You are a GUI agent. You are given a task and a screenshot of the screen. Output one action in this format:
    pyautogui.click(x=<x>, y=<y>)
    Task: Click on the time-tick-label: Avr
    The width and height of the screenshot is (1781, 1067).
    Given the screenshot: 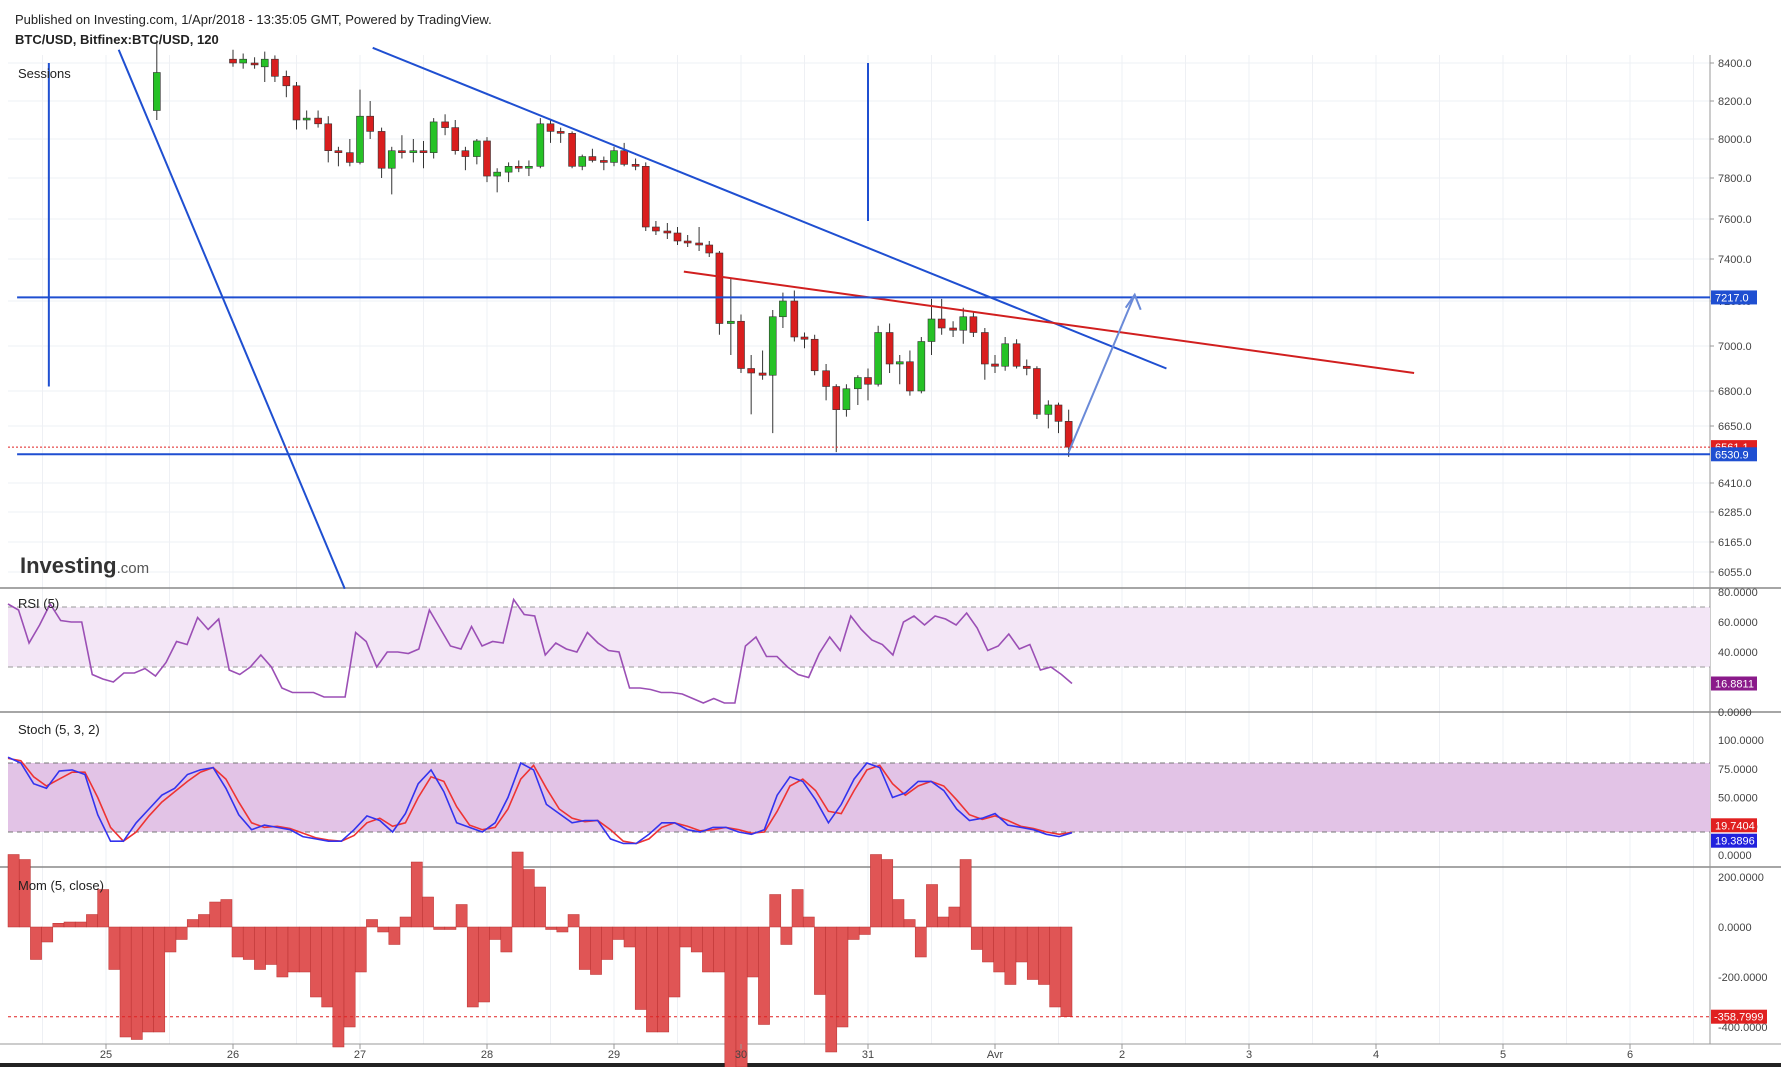 What is the action you would take?
    pyautogui.click(x=995, y=1055)
    